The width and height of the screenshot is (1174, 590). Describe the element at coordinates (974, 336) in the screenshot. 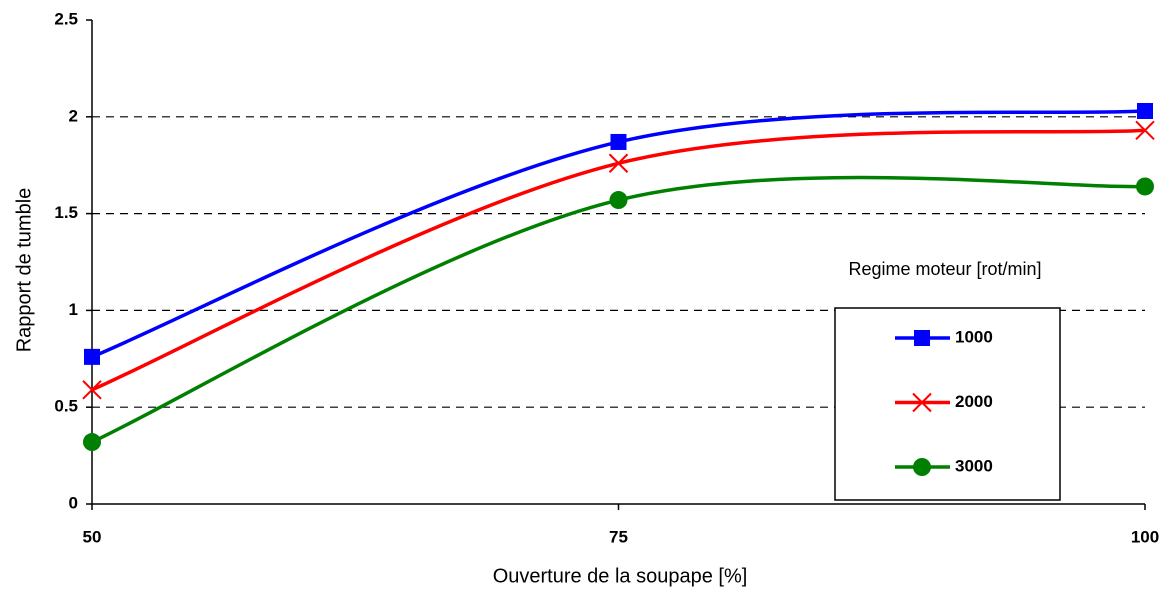

I see `legend-label: 1000` at that location.